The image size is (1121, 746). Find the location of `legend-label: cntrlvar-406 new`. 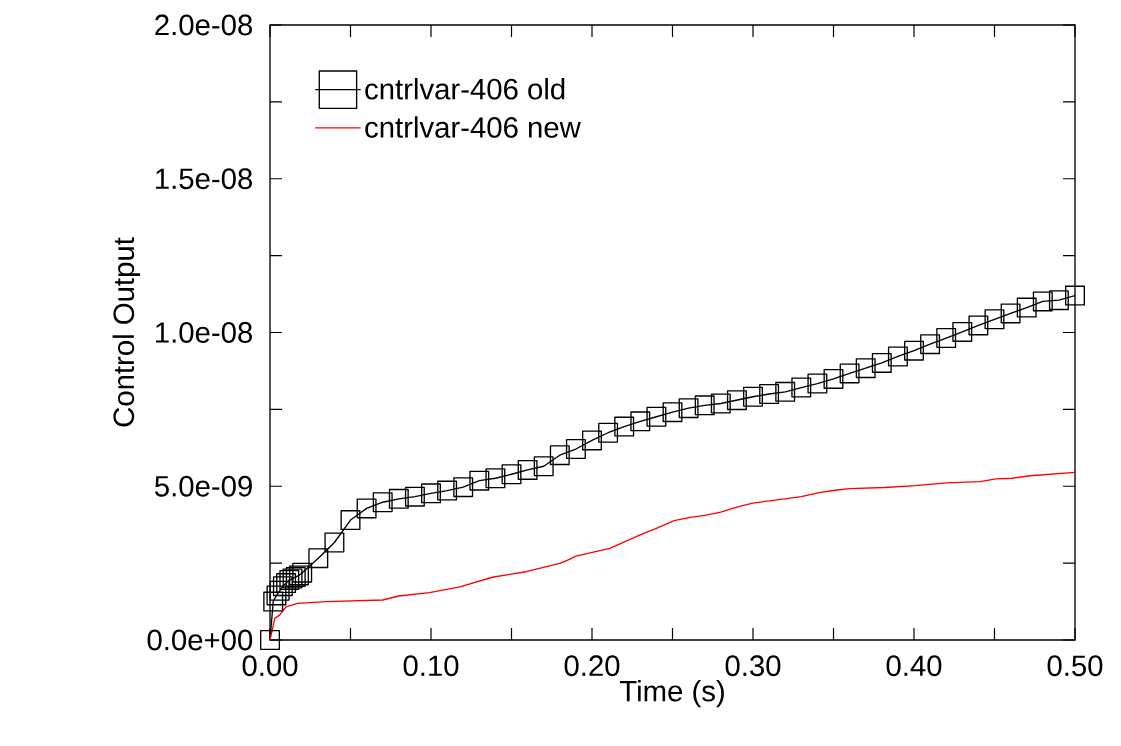

legend-label: cntrlvar-406 new is located at coordinates (473, 127).